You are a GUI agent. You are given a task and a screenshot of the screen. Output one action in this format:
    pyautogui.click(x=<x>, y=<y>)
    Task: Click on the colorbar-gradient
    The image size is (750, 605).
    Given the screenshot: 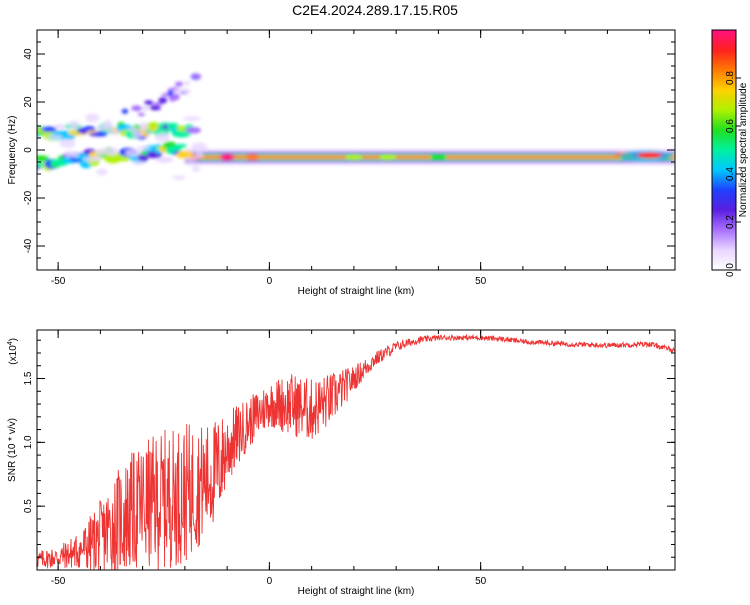 What is the action you would take?
    pyautogui.click(x=724, y=150)
    